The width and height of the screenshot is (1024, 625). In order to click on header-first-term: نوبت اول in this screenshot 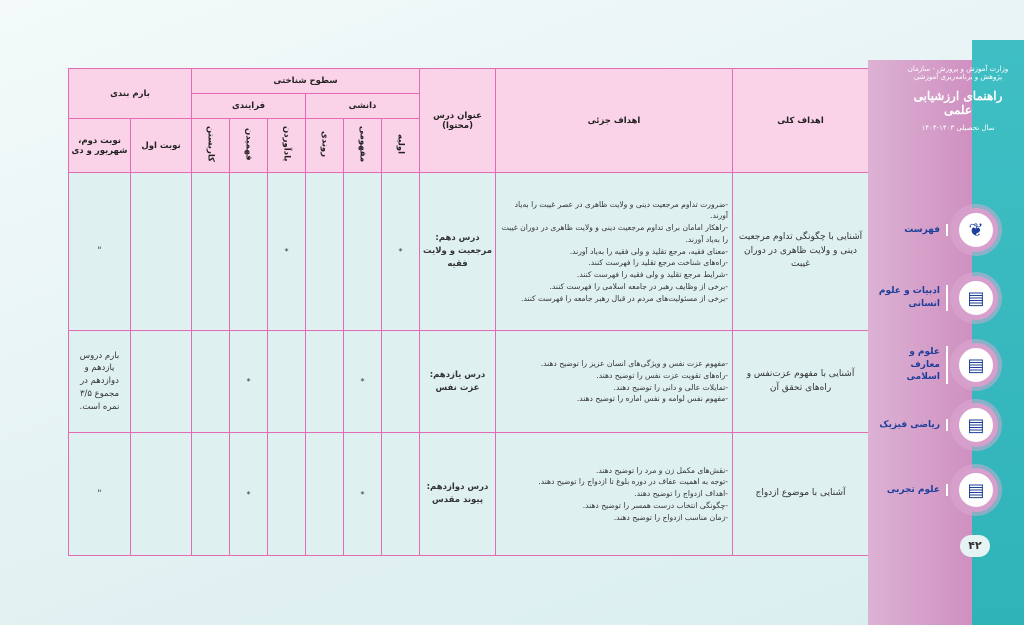, I will do `click(161, 145)`.